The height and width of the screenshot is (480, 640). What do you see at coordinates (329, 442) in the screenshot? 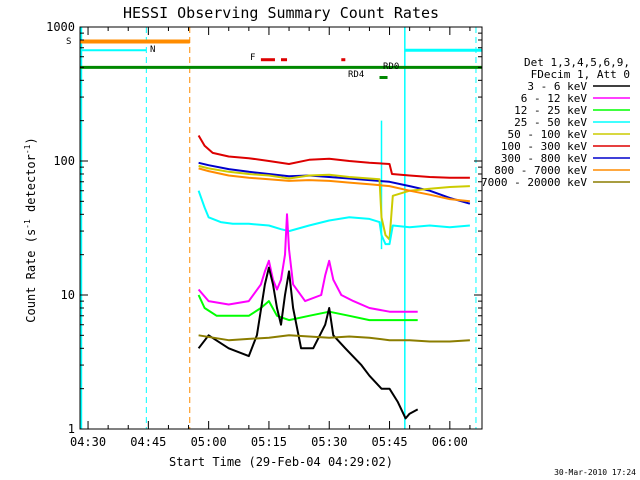
I see `x-tick-label-4: 05:30` at bounding box center [329, 442].